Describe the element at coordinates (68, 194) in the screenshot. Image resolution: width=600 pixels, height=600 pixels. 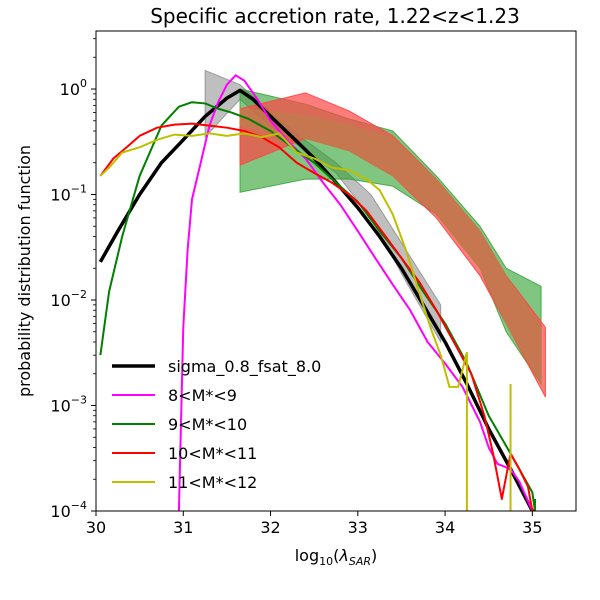
I see `y-tick-label: 10⁻¹` at that location.